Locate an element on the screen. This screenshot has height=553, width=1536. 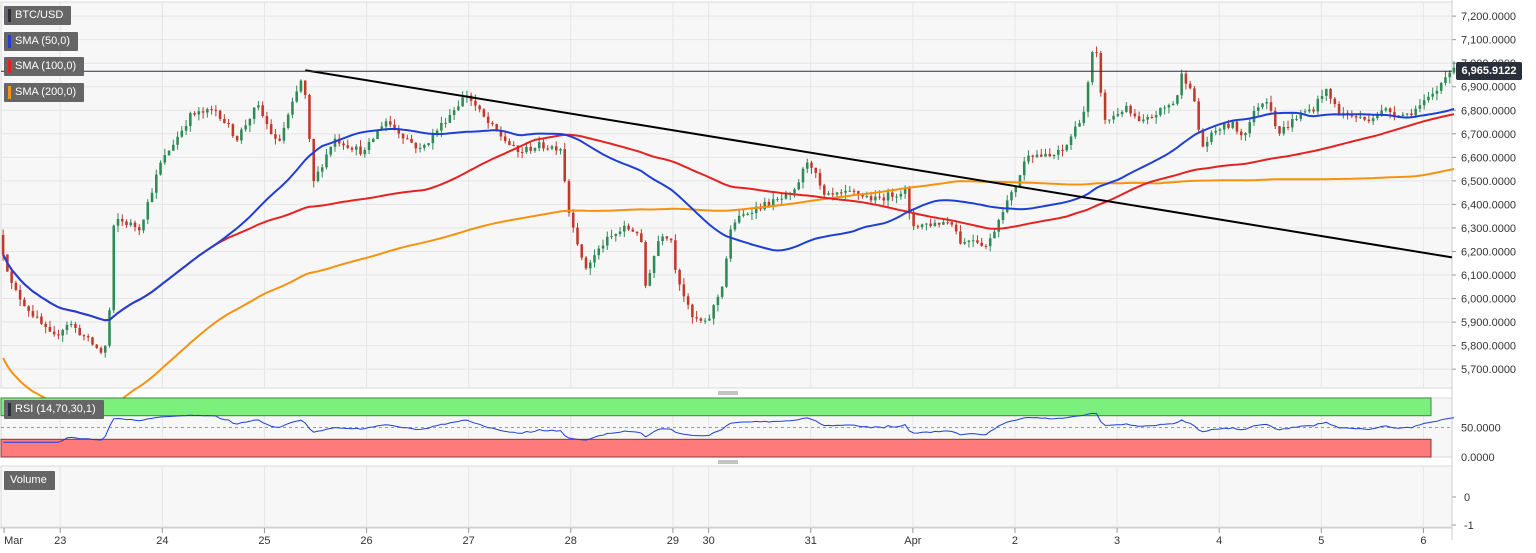
sma200-legend: SMA (200,0) is located at coordinates (44, 92).